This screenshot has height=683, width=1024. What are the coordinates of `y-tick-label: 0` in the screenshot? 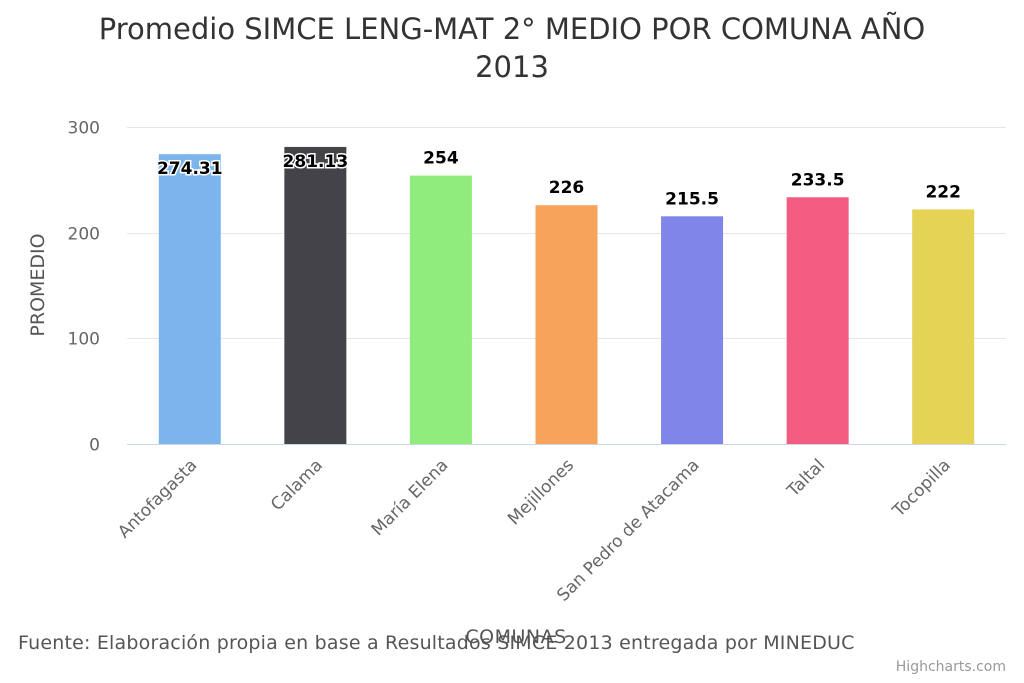 It's located at (94, 446).